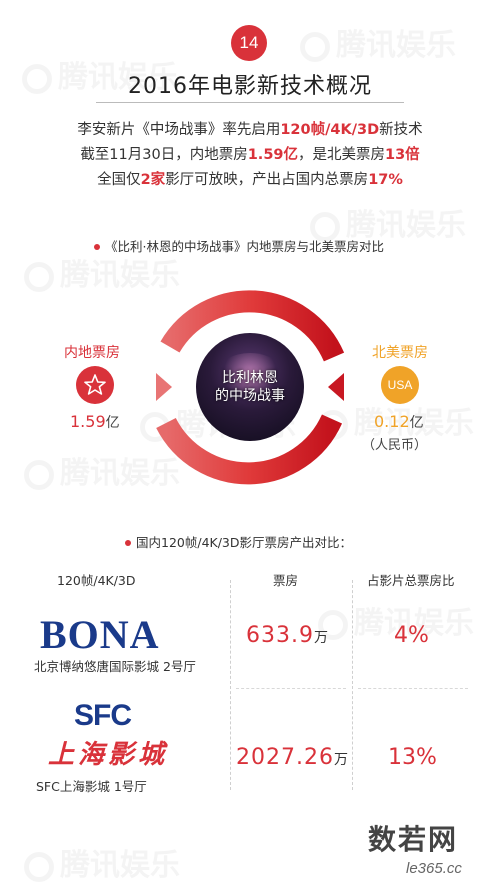 This screenshot has height=889, width=500. I want to click on share-value: 4%, so click(411, 635).